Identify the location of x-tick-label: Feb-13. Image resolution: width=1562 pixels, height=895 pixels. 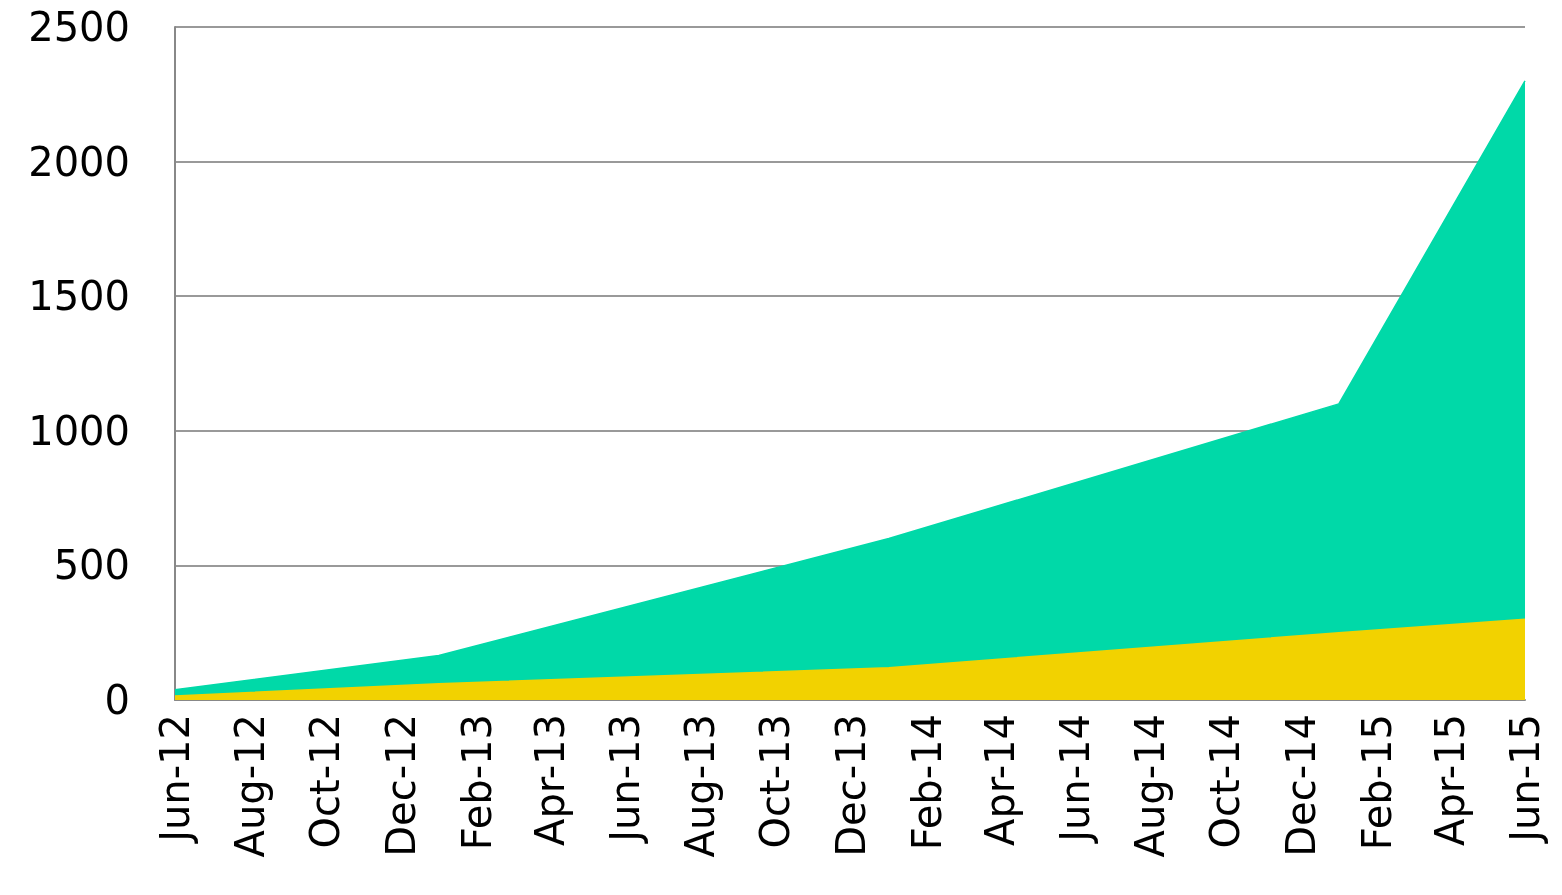
(477, 782).